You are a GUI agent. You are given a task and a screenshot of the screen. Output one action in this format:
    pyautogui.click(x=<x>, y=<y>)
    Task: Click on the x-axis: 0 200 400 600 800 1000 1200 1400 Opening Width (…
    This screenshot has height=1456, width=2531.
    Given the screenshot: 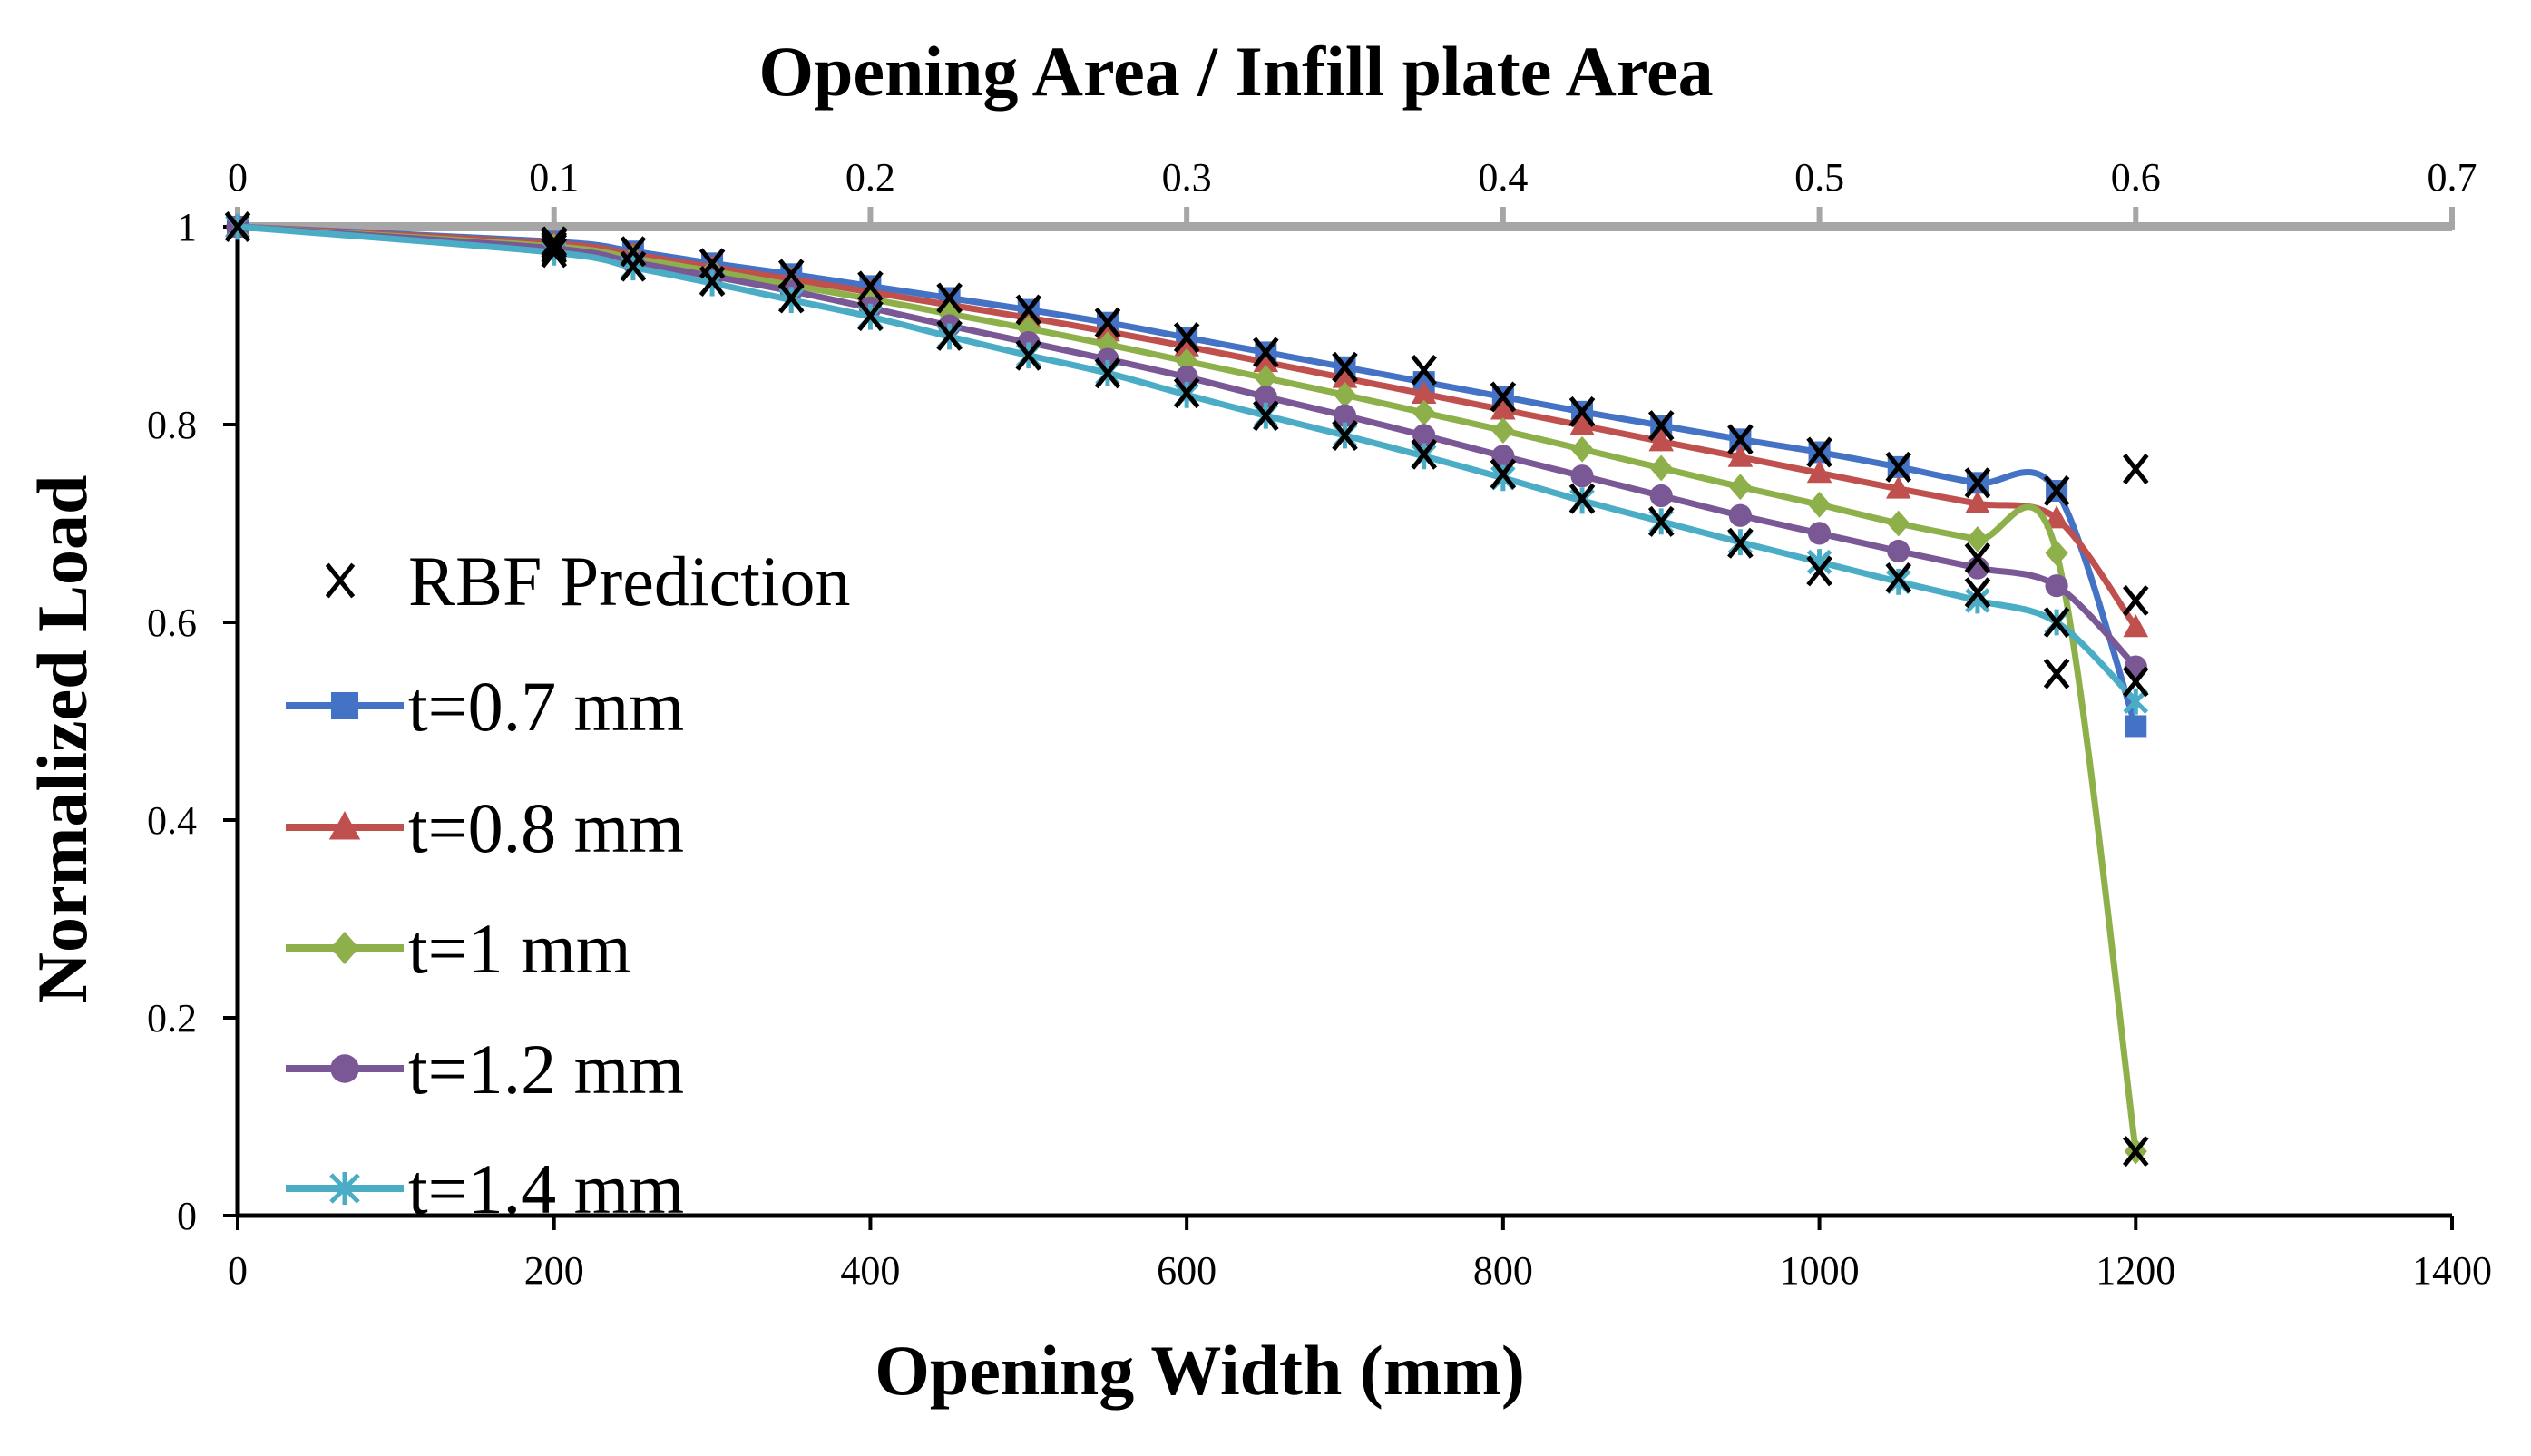 What is the action you would take?
    pyautogui.click(x=1360, y=1312)
    